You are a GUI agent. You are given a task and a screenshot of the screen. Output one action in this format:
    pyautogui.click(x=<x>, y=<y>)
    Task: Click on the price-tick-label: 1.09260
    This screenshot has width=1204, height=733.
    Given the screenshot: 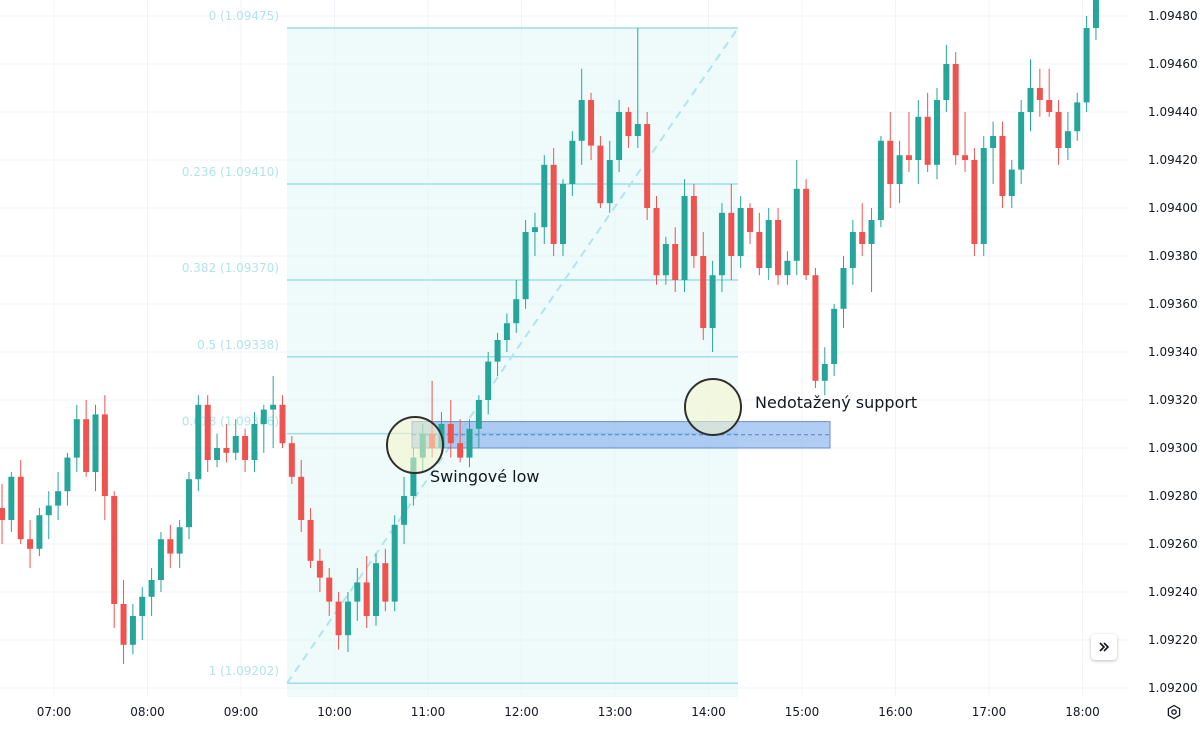 What is the action you would take?
    pyautogui.click(x=1173, y=544)
    